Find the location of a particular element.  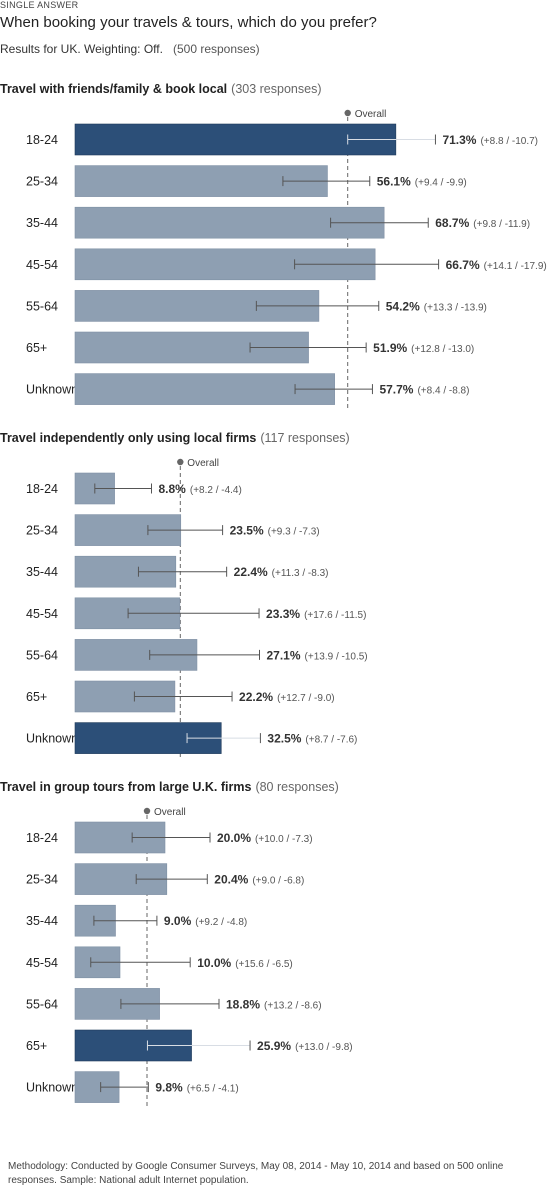

value-percent: 20.0% is located at coordinates (234, 838).